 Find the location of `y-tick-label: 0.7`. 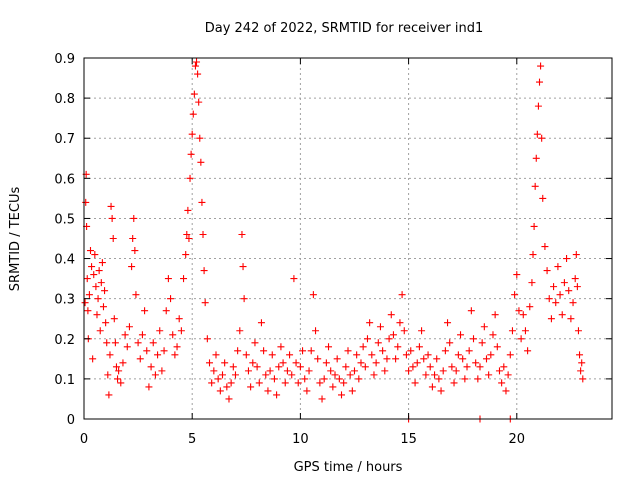

y-tick-label: 0.7 is located at coordinates (64, 139).